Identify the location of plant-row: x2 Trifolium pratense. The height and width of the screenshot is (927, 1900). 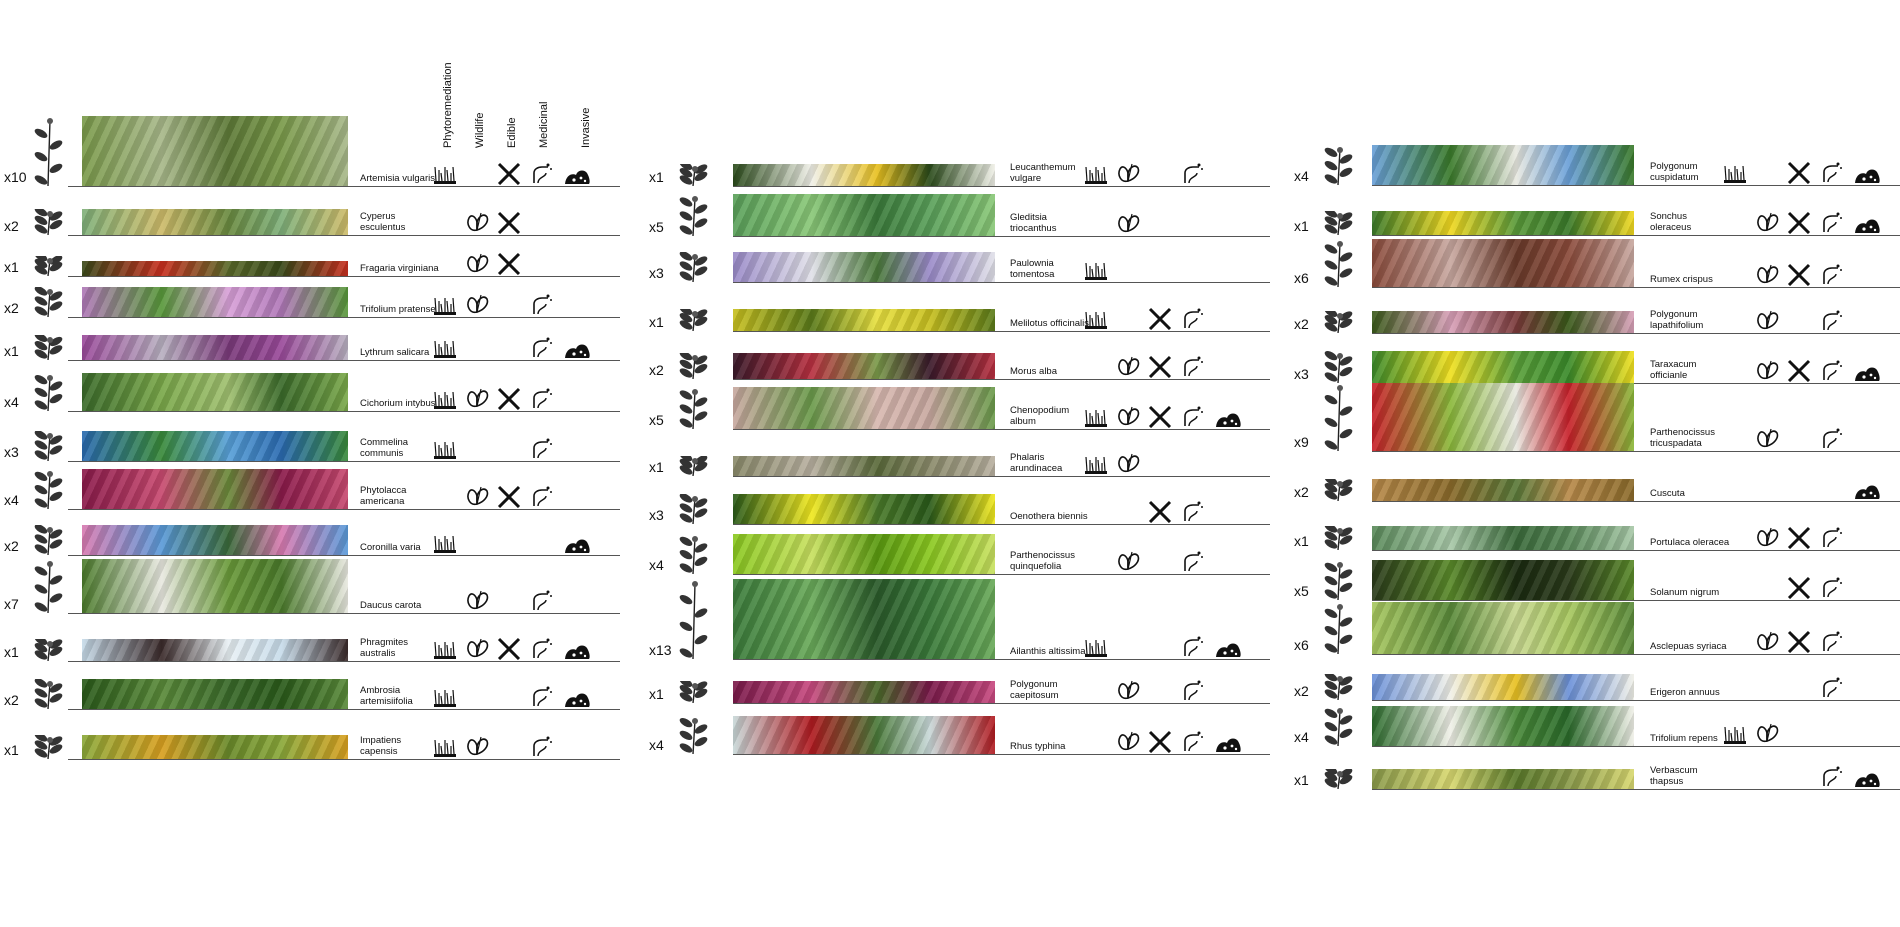
(310, 302).